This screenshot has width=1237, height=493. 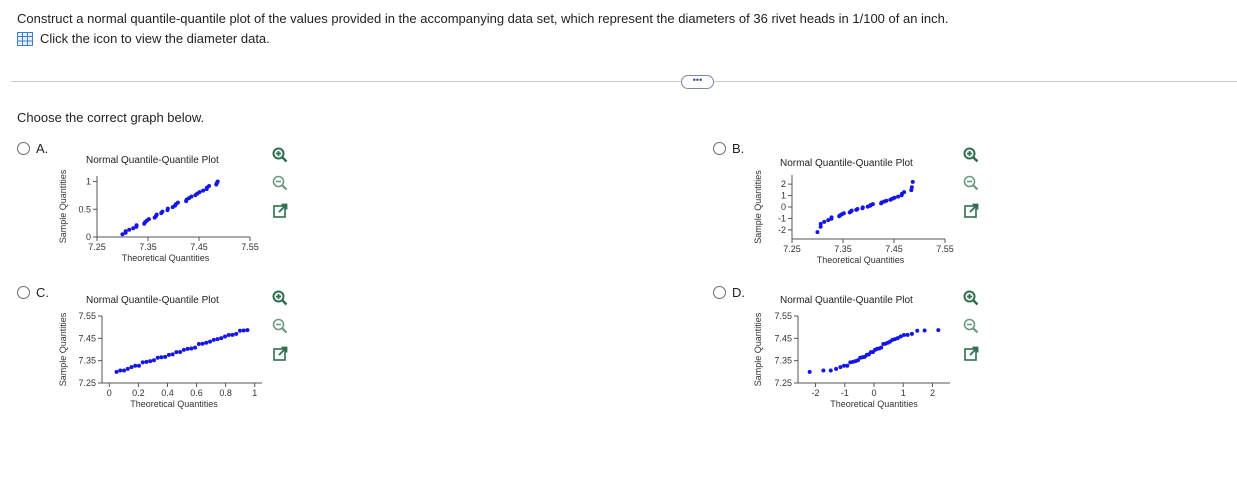 I want to click on option-b-label: B., so click(x=738, y=148).